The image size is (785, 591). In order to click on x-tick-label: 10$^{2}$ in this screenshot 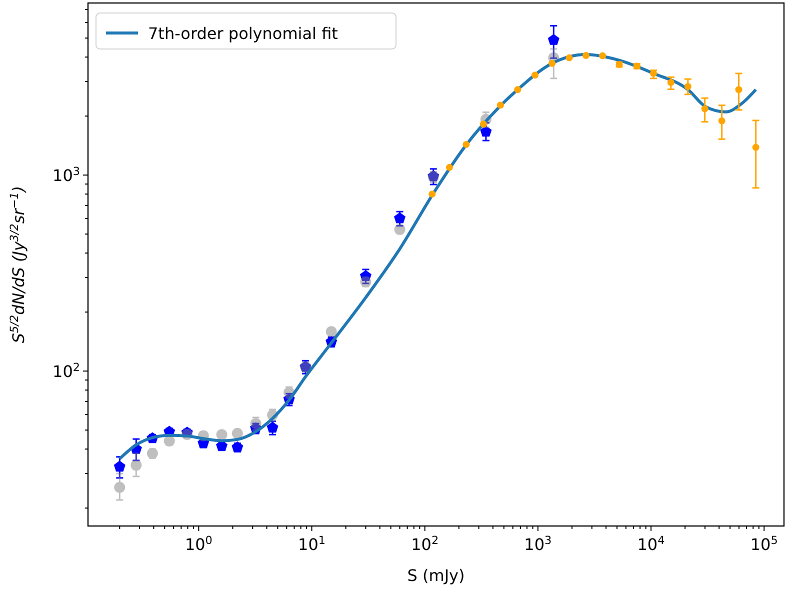, I will do `click(425, 544)`.